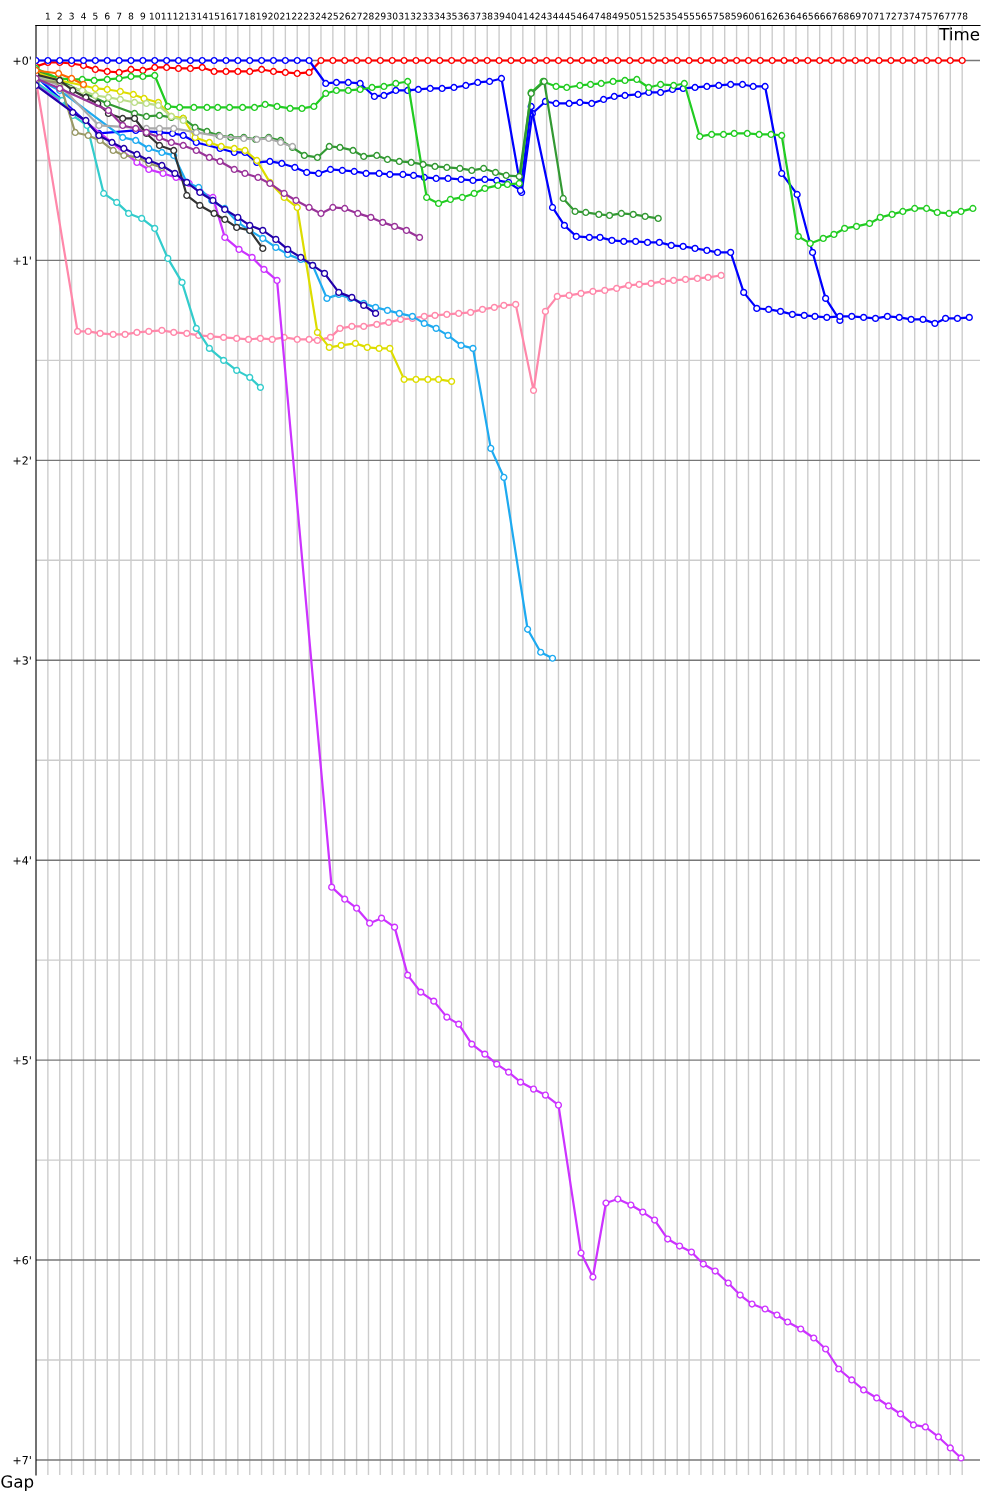 The width and height of the screenshot is (1000, 1500). I want to click on x-tick-label: 62, so click(772, 16).